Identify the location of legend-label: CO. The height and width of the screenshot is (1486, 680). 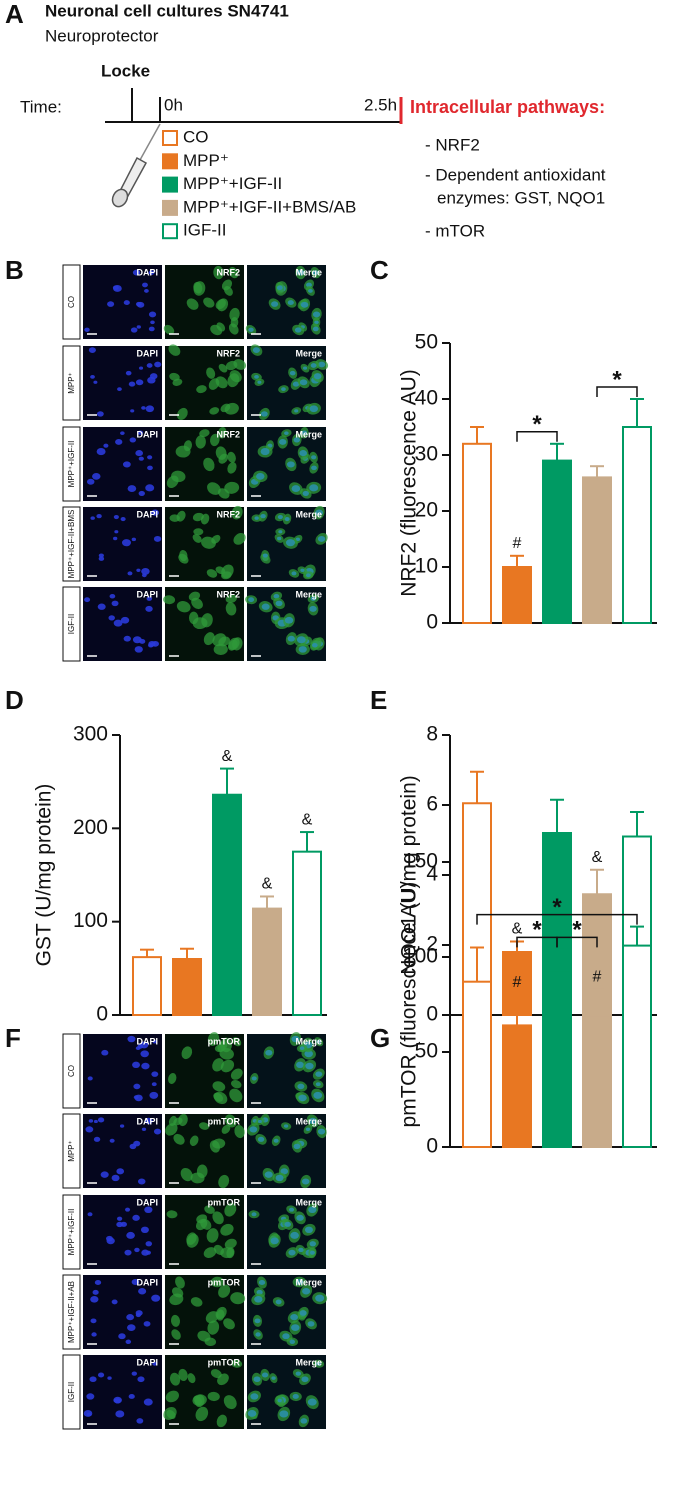
(196, 136).